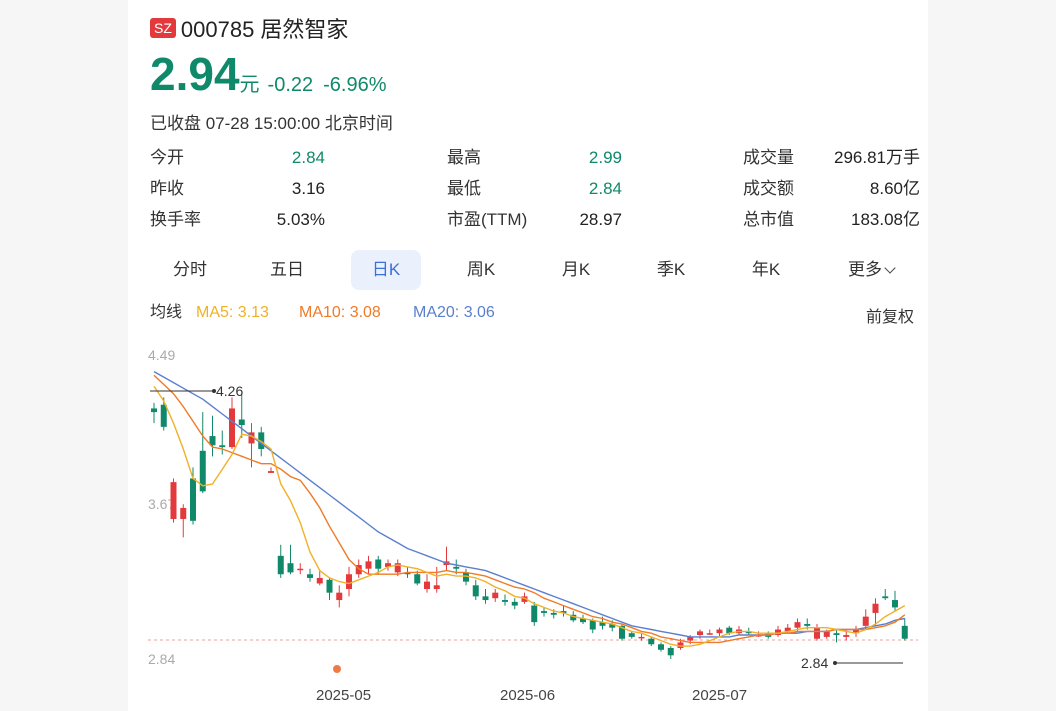 This screenshot has height=711, width=1056. Describe the element at coordinates (190, 269) in the screenshot. I see `tab-intraday: 分时` at that location.